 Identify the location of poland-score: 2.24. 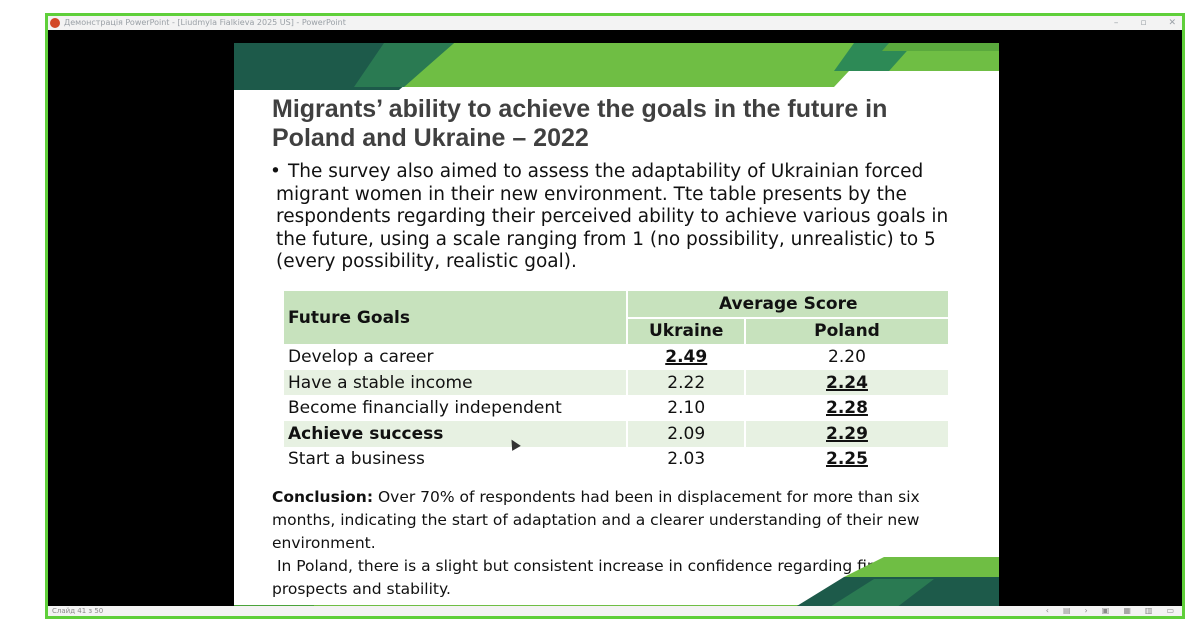
(847, 382).